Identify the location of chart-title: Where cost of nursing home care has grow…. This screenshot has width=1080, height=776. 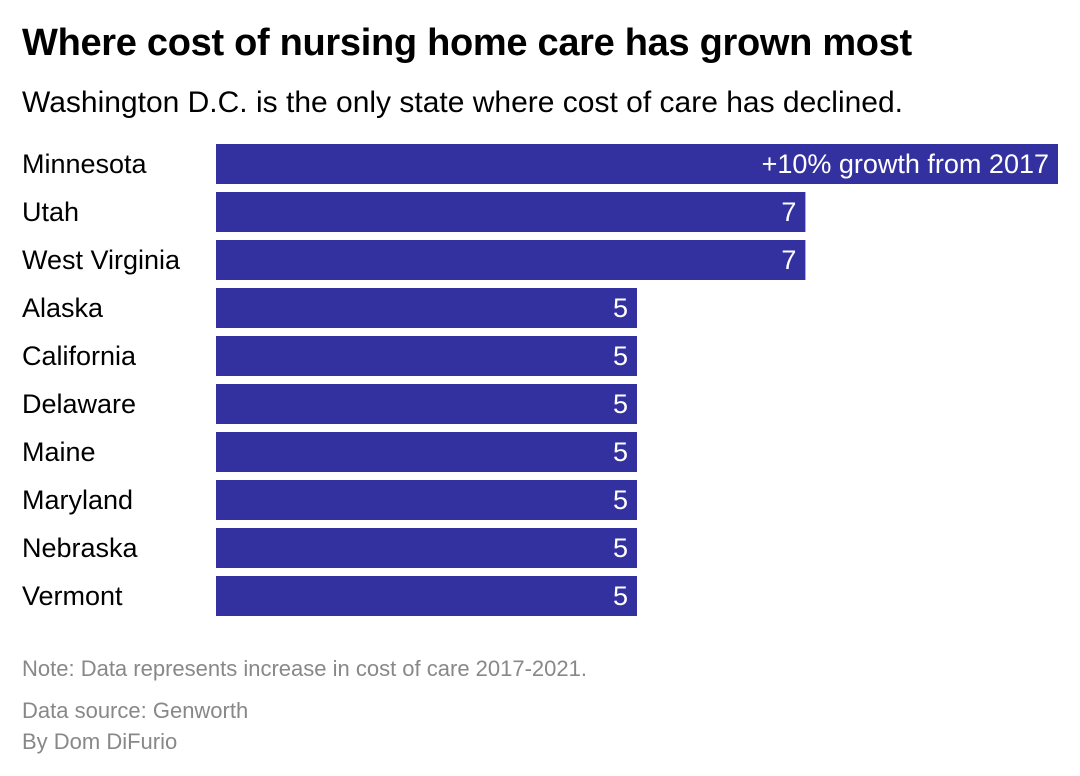
(467, 43).